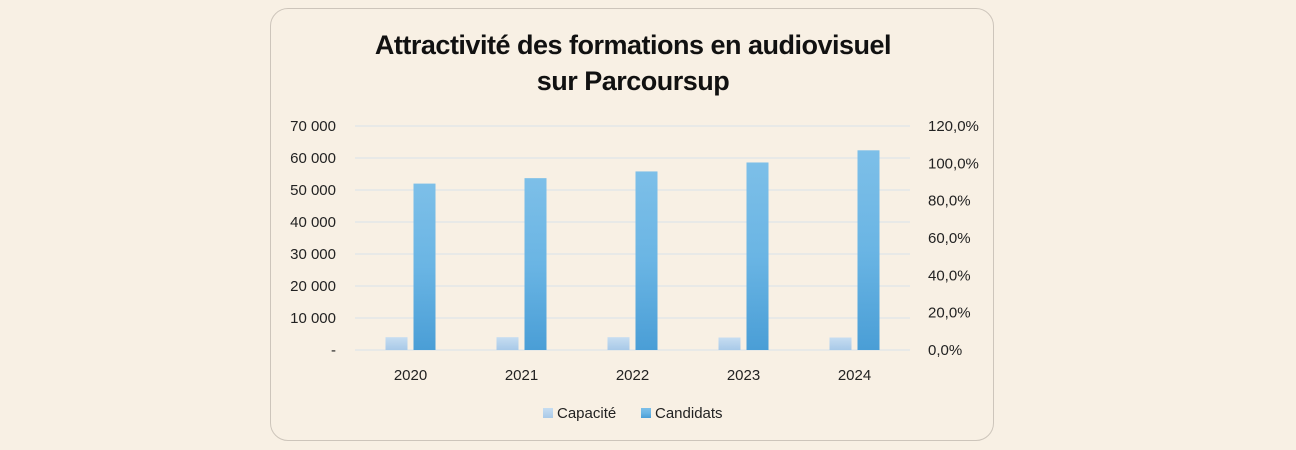 Image resolution: width=1296 pixels, height=450 pixels. Describe the element at coordinates (586, 413) in the screenshot. I see `legend-label: Capacité` at that location.